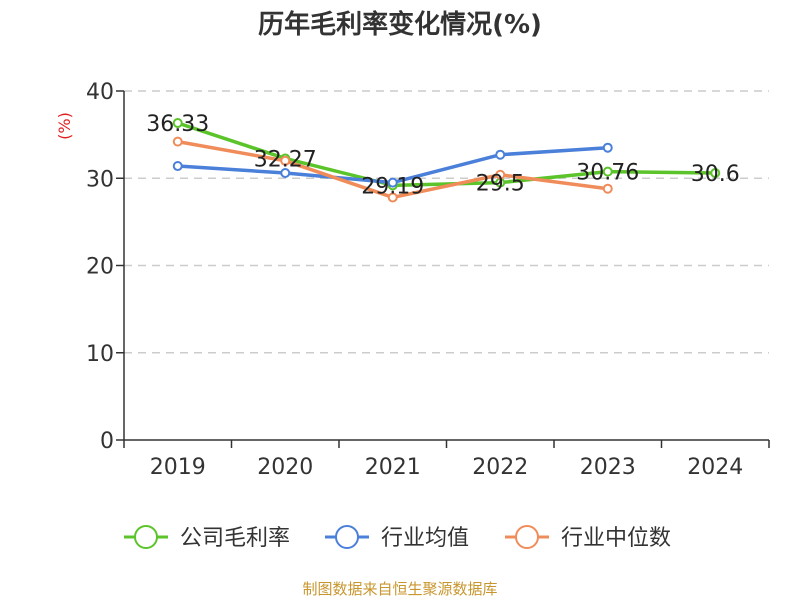 This screenshot has height=600, width=800. What do you see at coordinates (500, 174) in the screenshot?
I see `point-2-2022` at bounding box center [500, 174].